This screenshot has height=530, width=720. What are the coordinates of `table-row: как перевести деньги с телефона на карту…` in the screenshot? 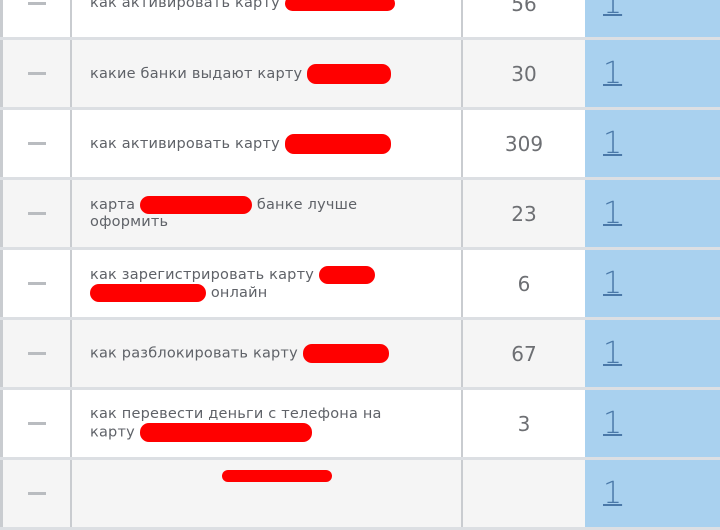 It's located at (360, 425).